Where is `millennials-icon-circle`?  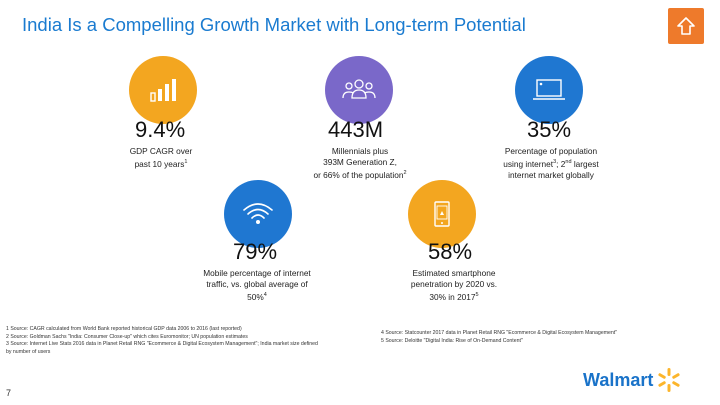
millennials-icon-circle is located at coordinates (359, 90).